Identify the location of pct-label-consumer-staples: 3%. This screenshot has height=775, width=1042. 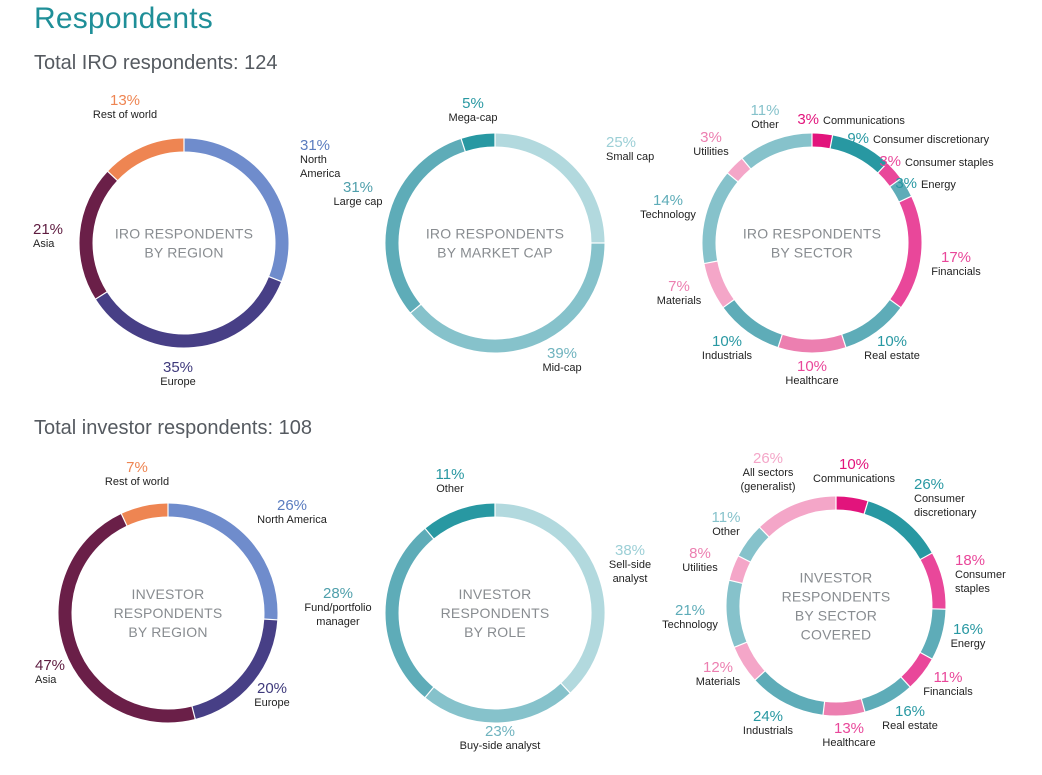
(890, 161).